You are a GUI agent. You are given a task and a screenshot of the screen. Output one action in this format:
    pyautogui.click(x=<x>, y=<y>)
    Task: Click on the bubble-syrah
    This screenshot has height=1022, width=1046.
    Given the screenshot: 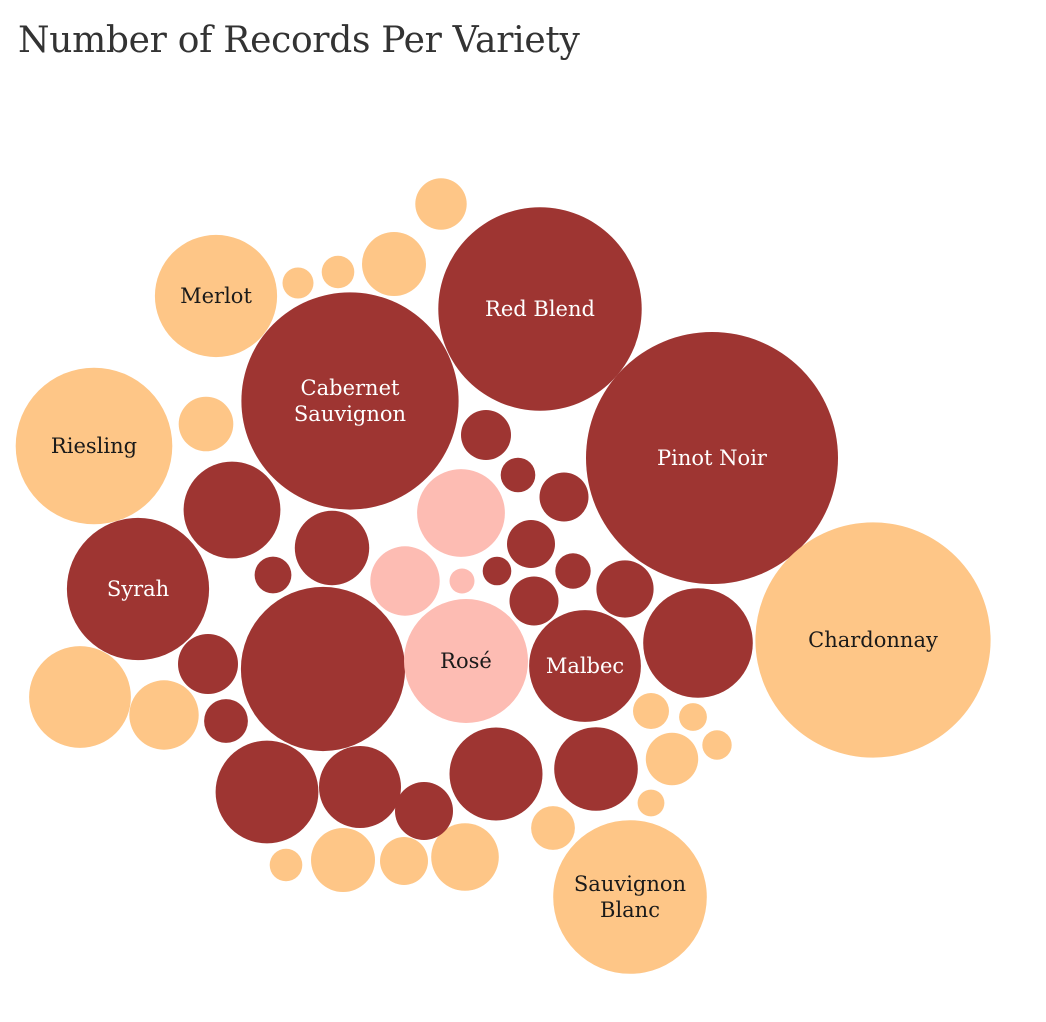 What is the action you would take?
    pyautogui.click(x=138, y=589)
    